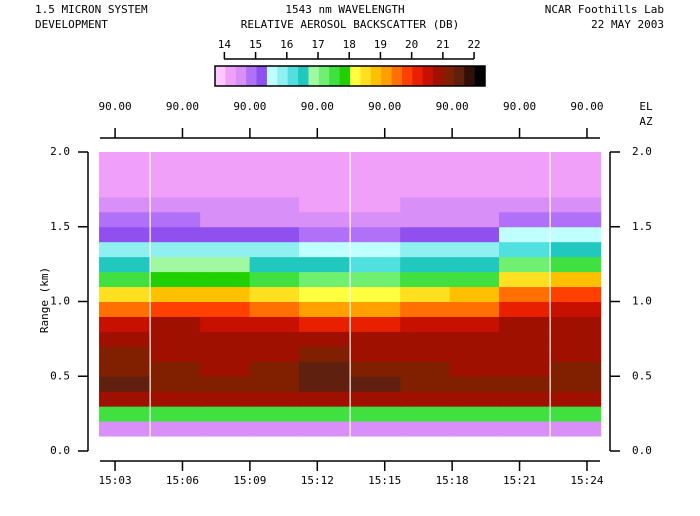 The height and width of the screenshot is (516, 700). What do you see at coordinates (317, 480) in the screenshot?
I see `x-tick-label: 15:12` at bounding box center [317, 480].